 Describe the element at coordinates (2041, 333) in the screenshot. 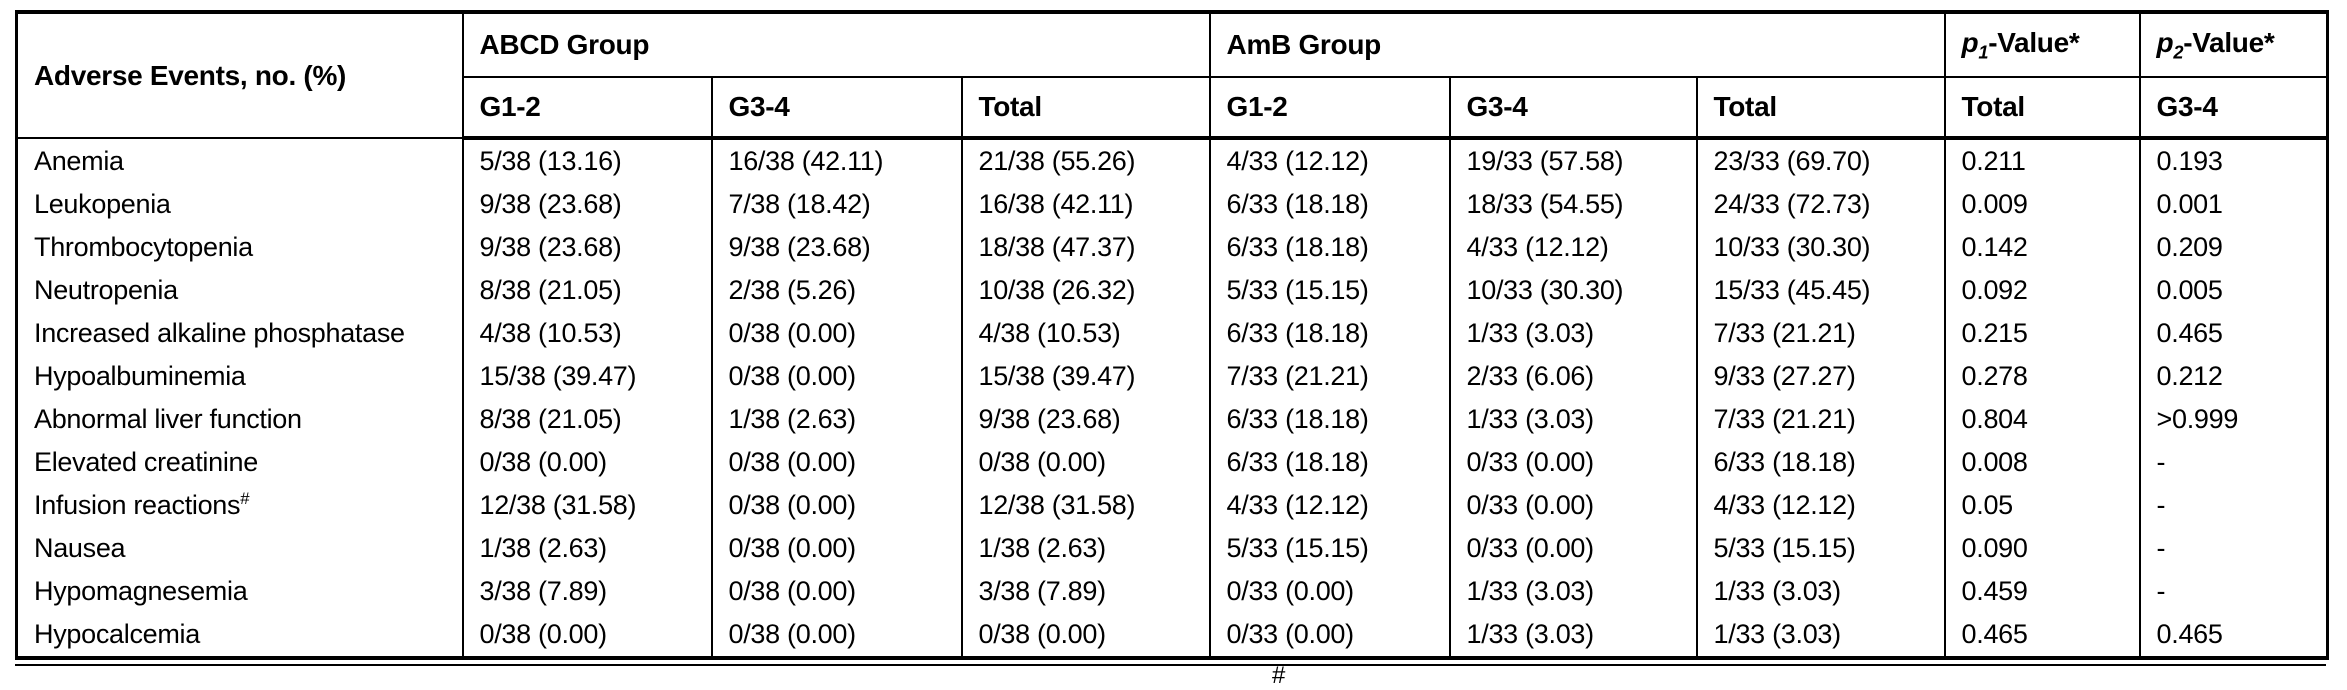

I see `table-cell: 0.215` at that location.